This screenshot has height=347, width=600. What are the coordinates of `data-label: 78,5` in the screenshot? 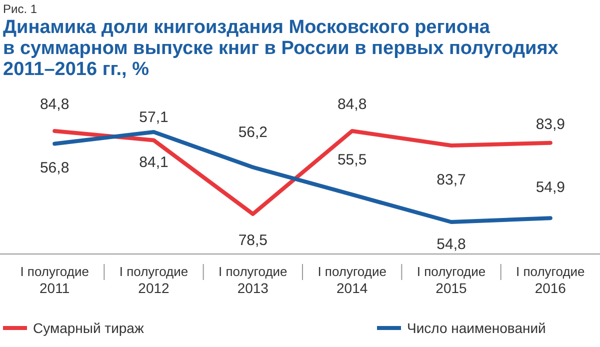 It's located at (253, 240).